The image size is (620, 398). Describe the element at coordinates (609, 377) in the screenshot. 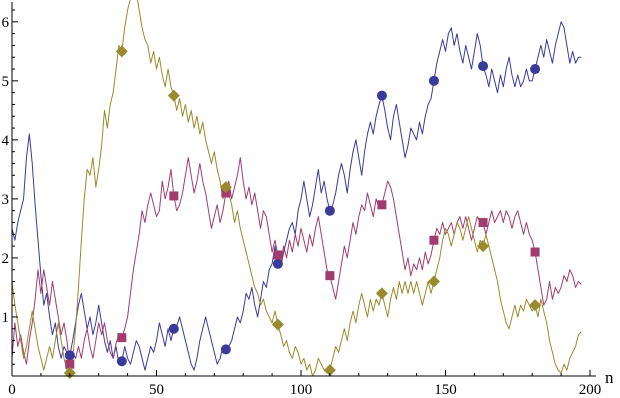

I see `x-axis-title: n` at that location.